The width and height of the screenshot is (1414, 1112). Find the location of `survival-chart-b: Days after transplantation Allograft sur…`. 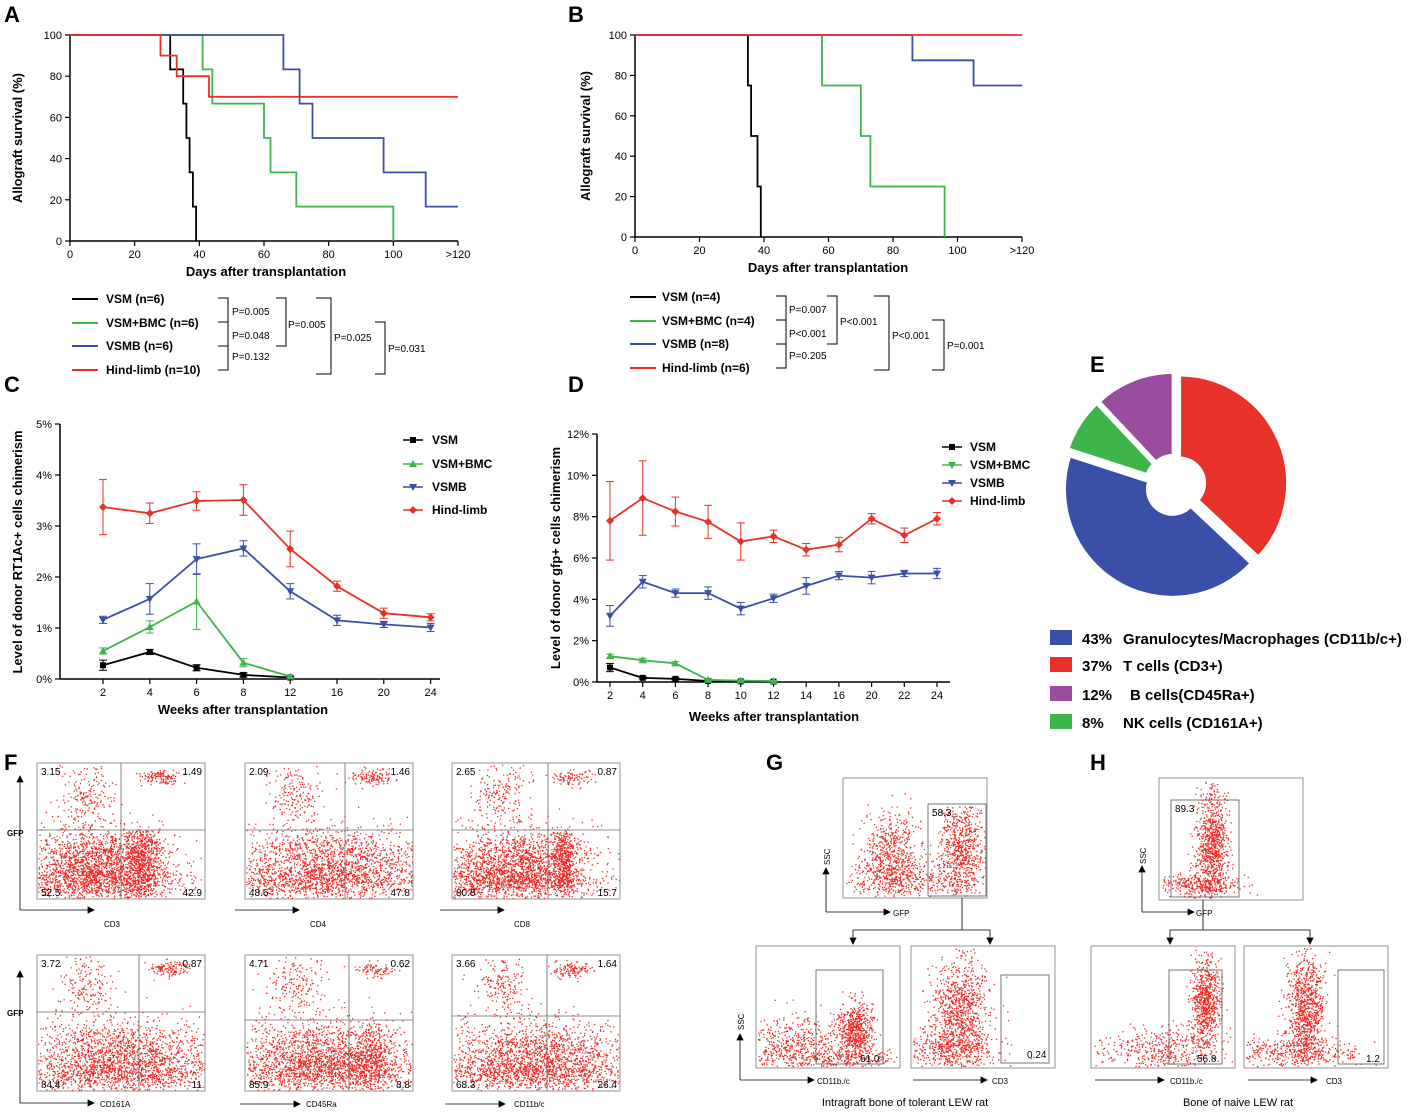

survival-chart-b: Days after transplantation Allograft sur… is located at coordinates (806, 152).